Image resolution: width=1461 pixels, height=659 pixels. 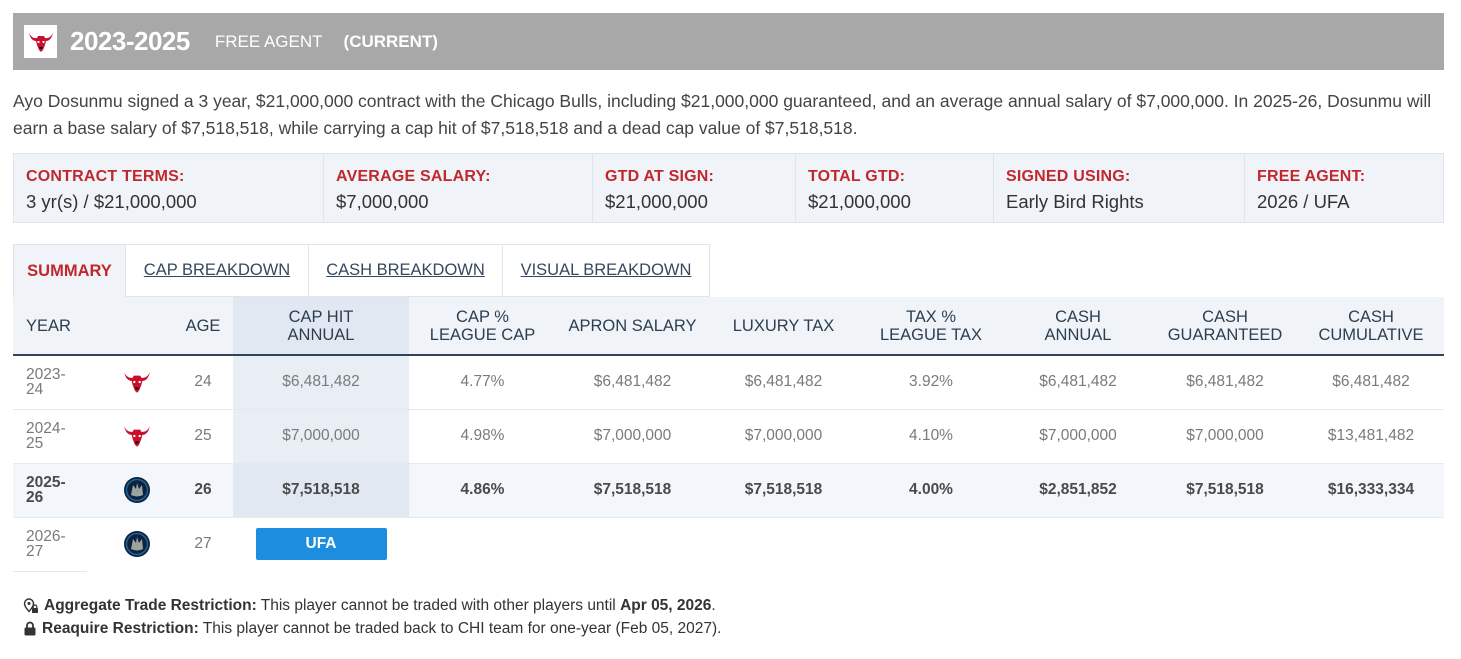 What do you see at coordinates (1078, 489) in the screenshot?
I see `row-cash-annual: $2,851,852` at bounding box center [1078, 489].